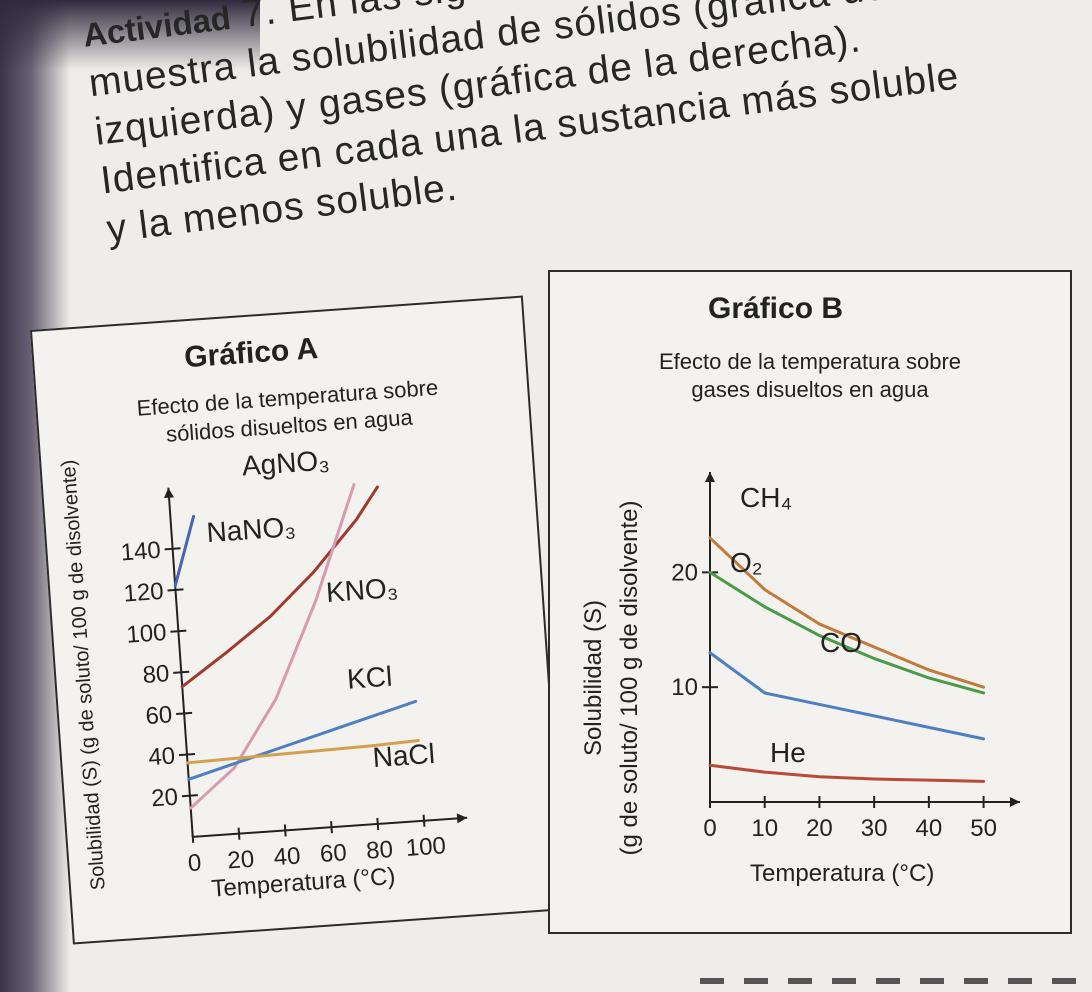  Describe the element at coordinates (810, 361) in the screenshot. I see `graph-b-subtitle-line-1: Efecto de la temperatura sobre` at that location.